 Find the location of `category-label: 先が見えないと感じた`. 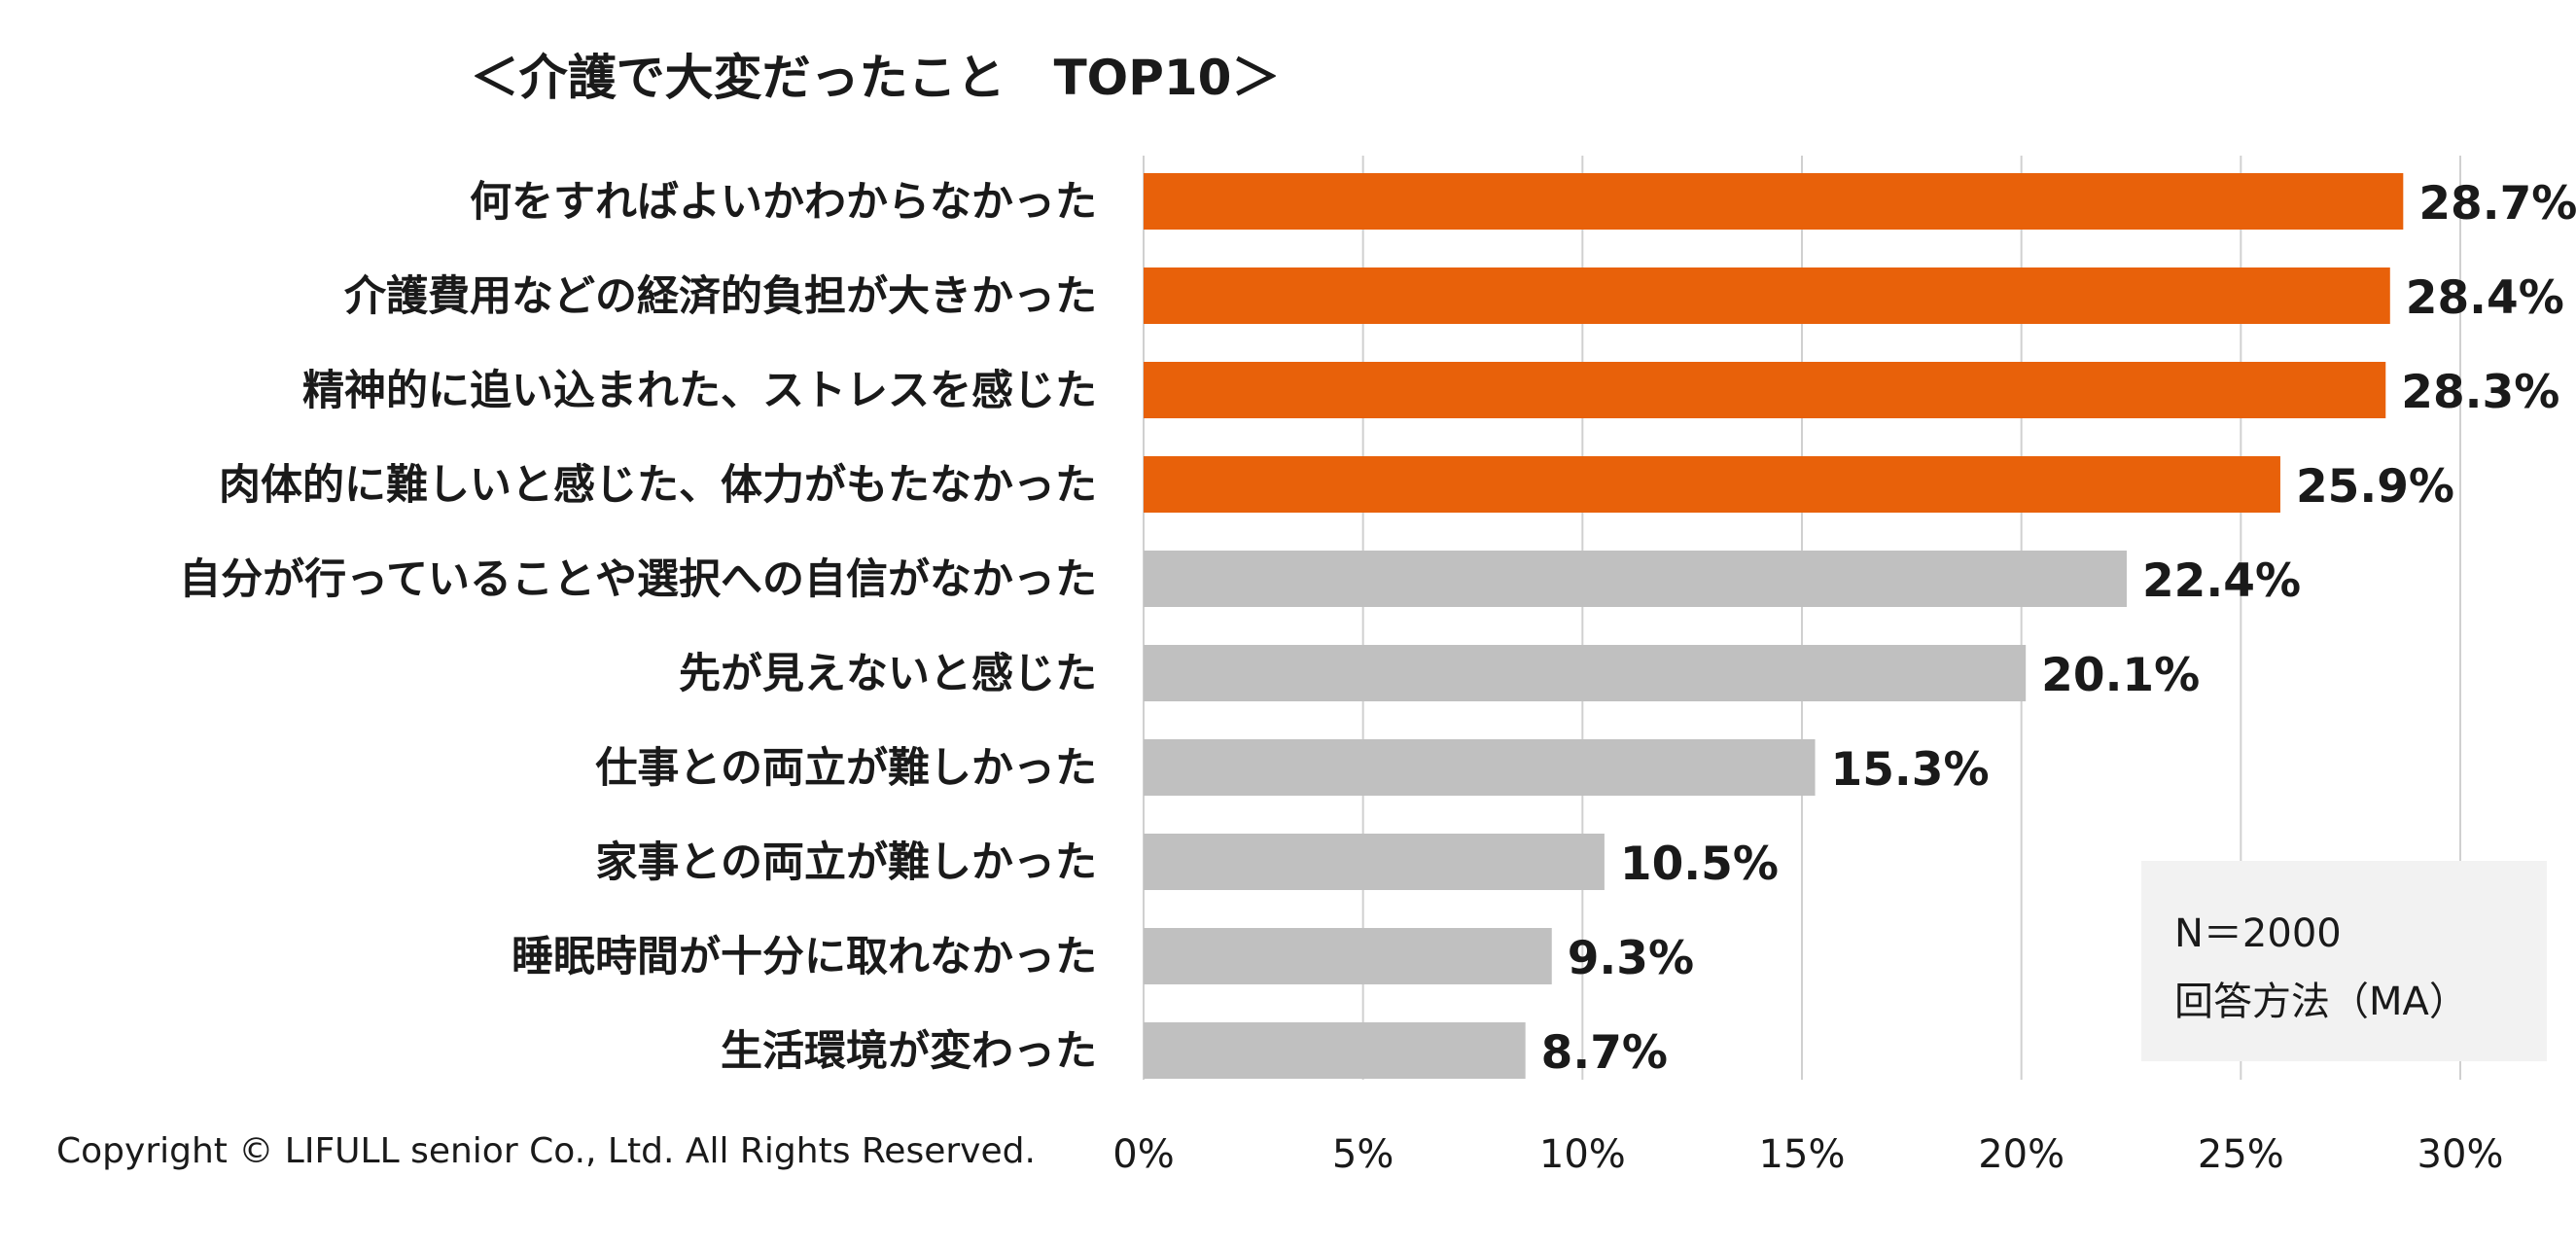

category-label: 先が見えないと感じた is located at coordinates (888, 674).